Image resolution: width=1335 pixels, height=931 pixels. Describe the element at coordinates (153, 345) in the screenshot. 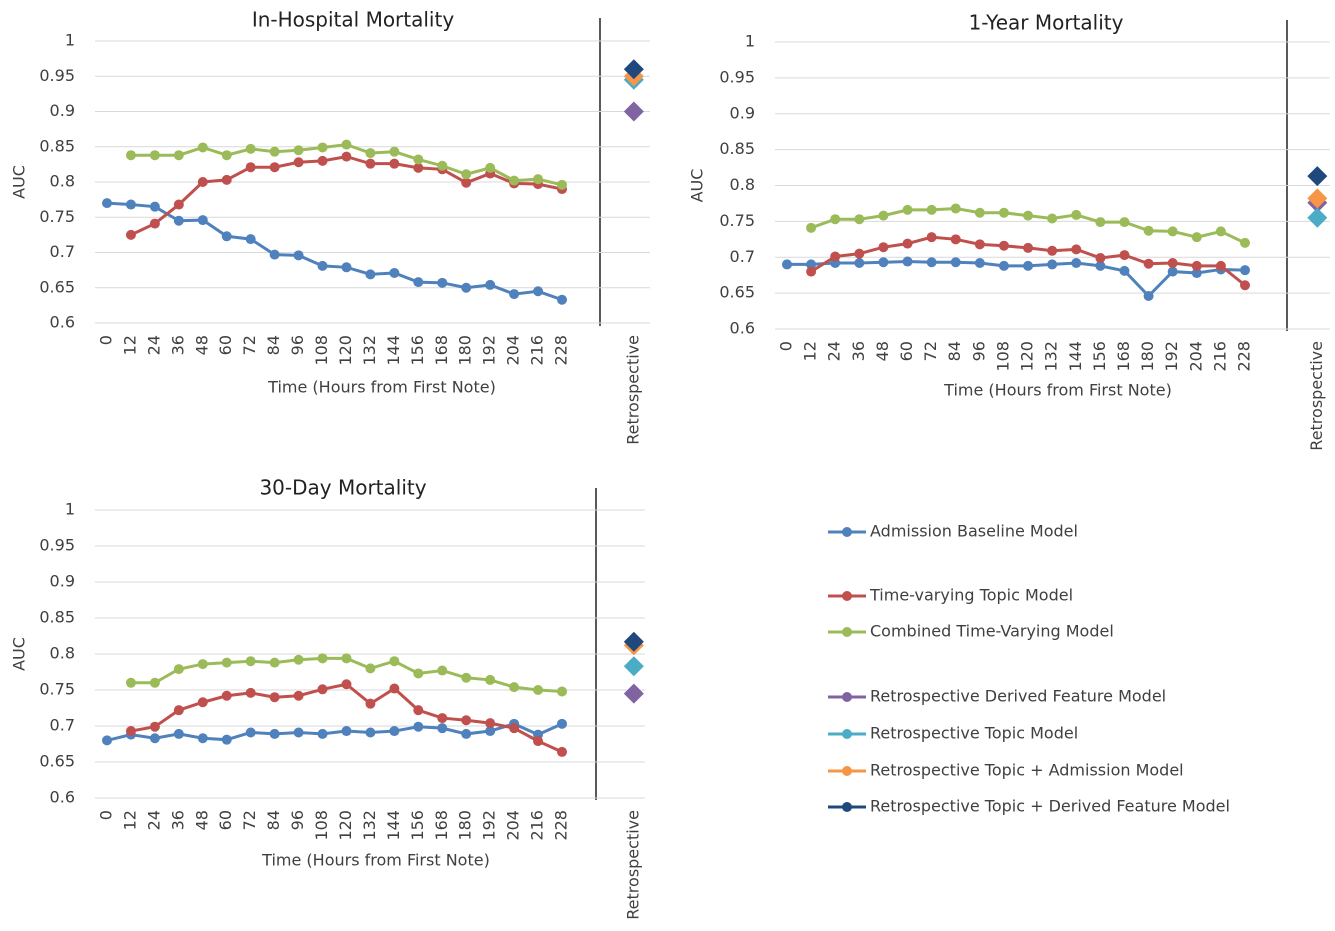

I see `x-tick-label: 24` at that location.